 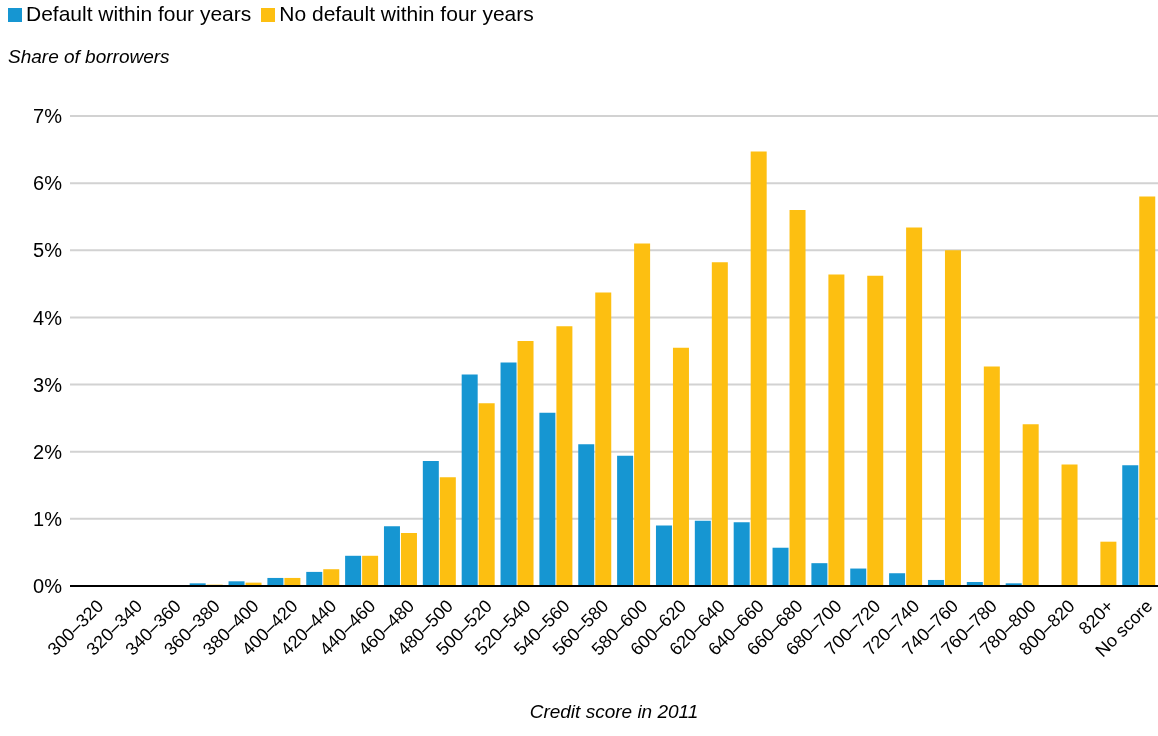 I want to click on y-tick-label: 5%, so click(x=48, y=250).